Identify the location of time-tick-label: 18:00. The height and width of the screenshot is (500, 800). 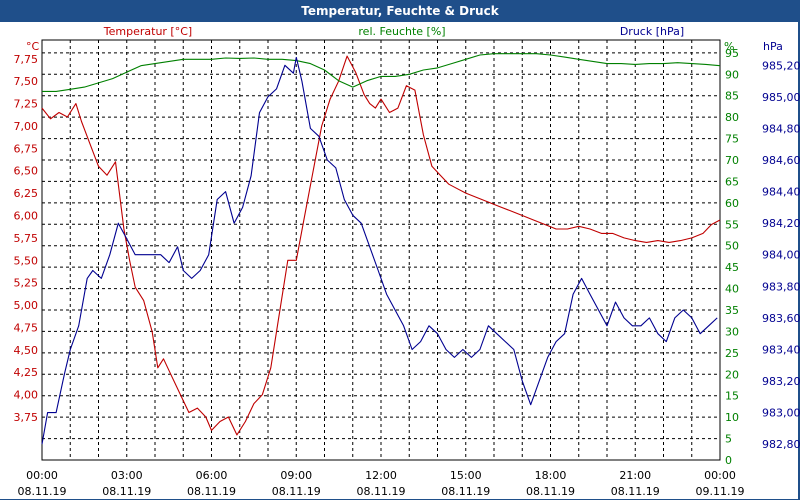
(551, 475).